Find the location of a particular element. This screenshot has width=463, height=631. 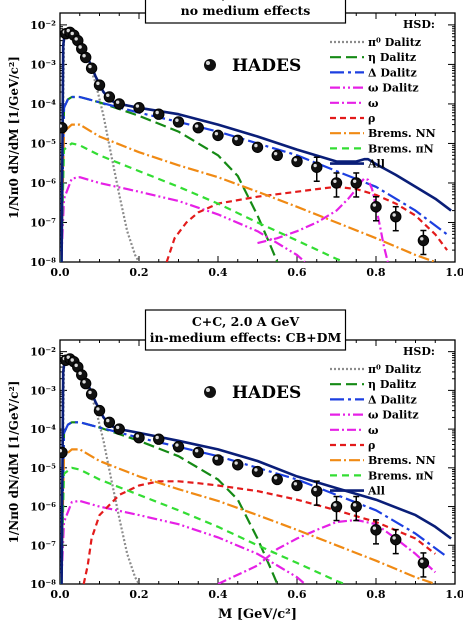

hades-legend-marker is located at coordinates (210, 392).